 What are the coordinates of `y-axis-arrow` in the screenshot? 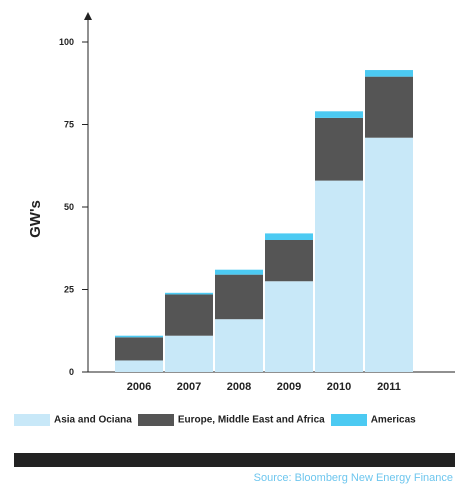 It's located at (88, 16).